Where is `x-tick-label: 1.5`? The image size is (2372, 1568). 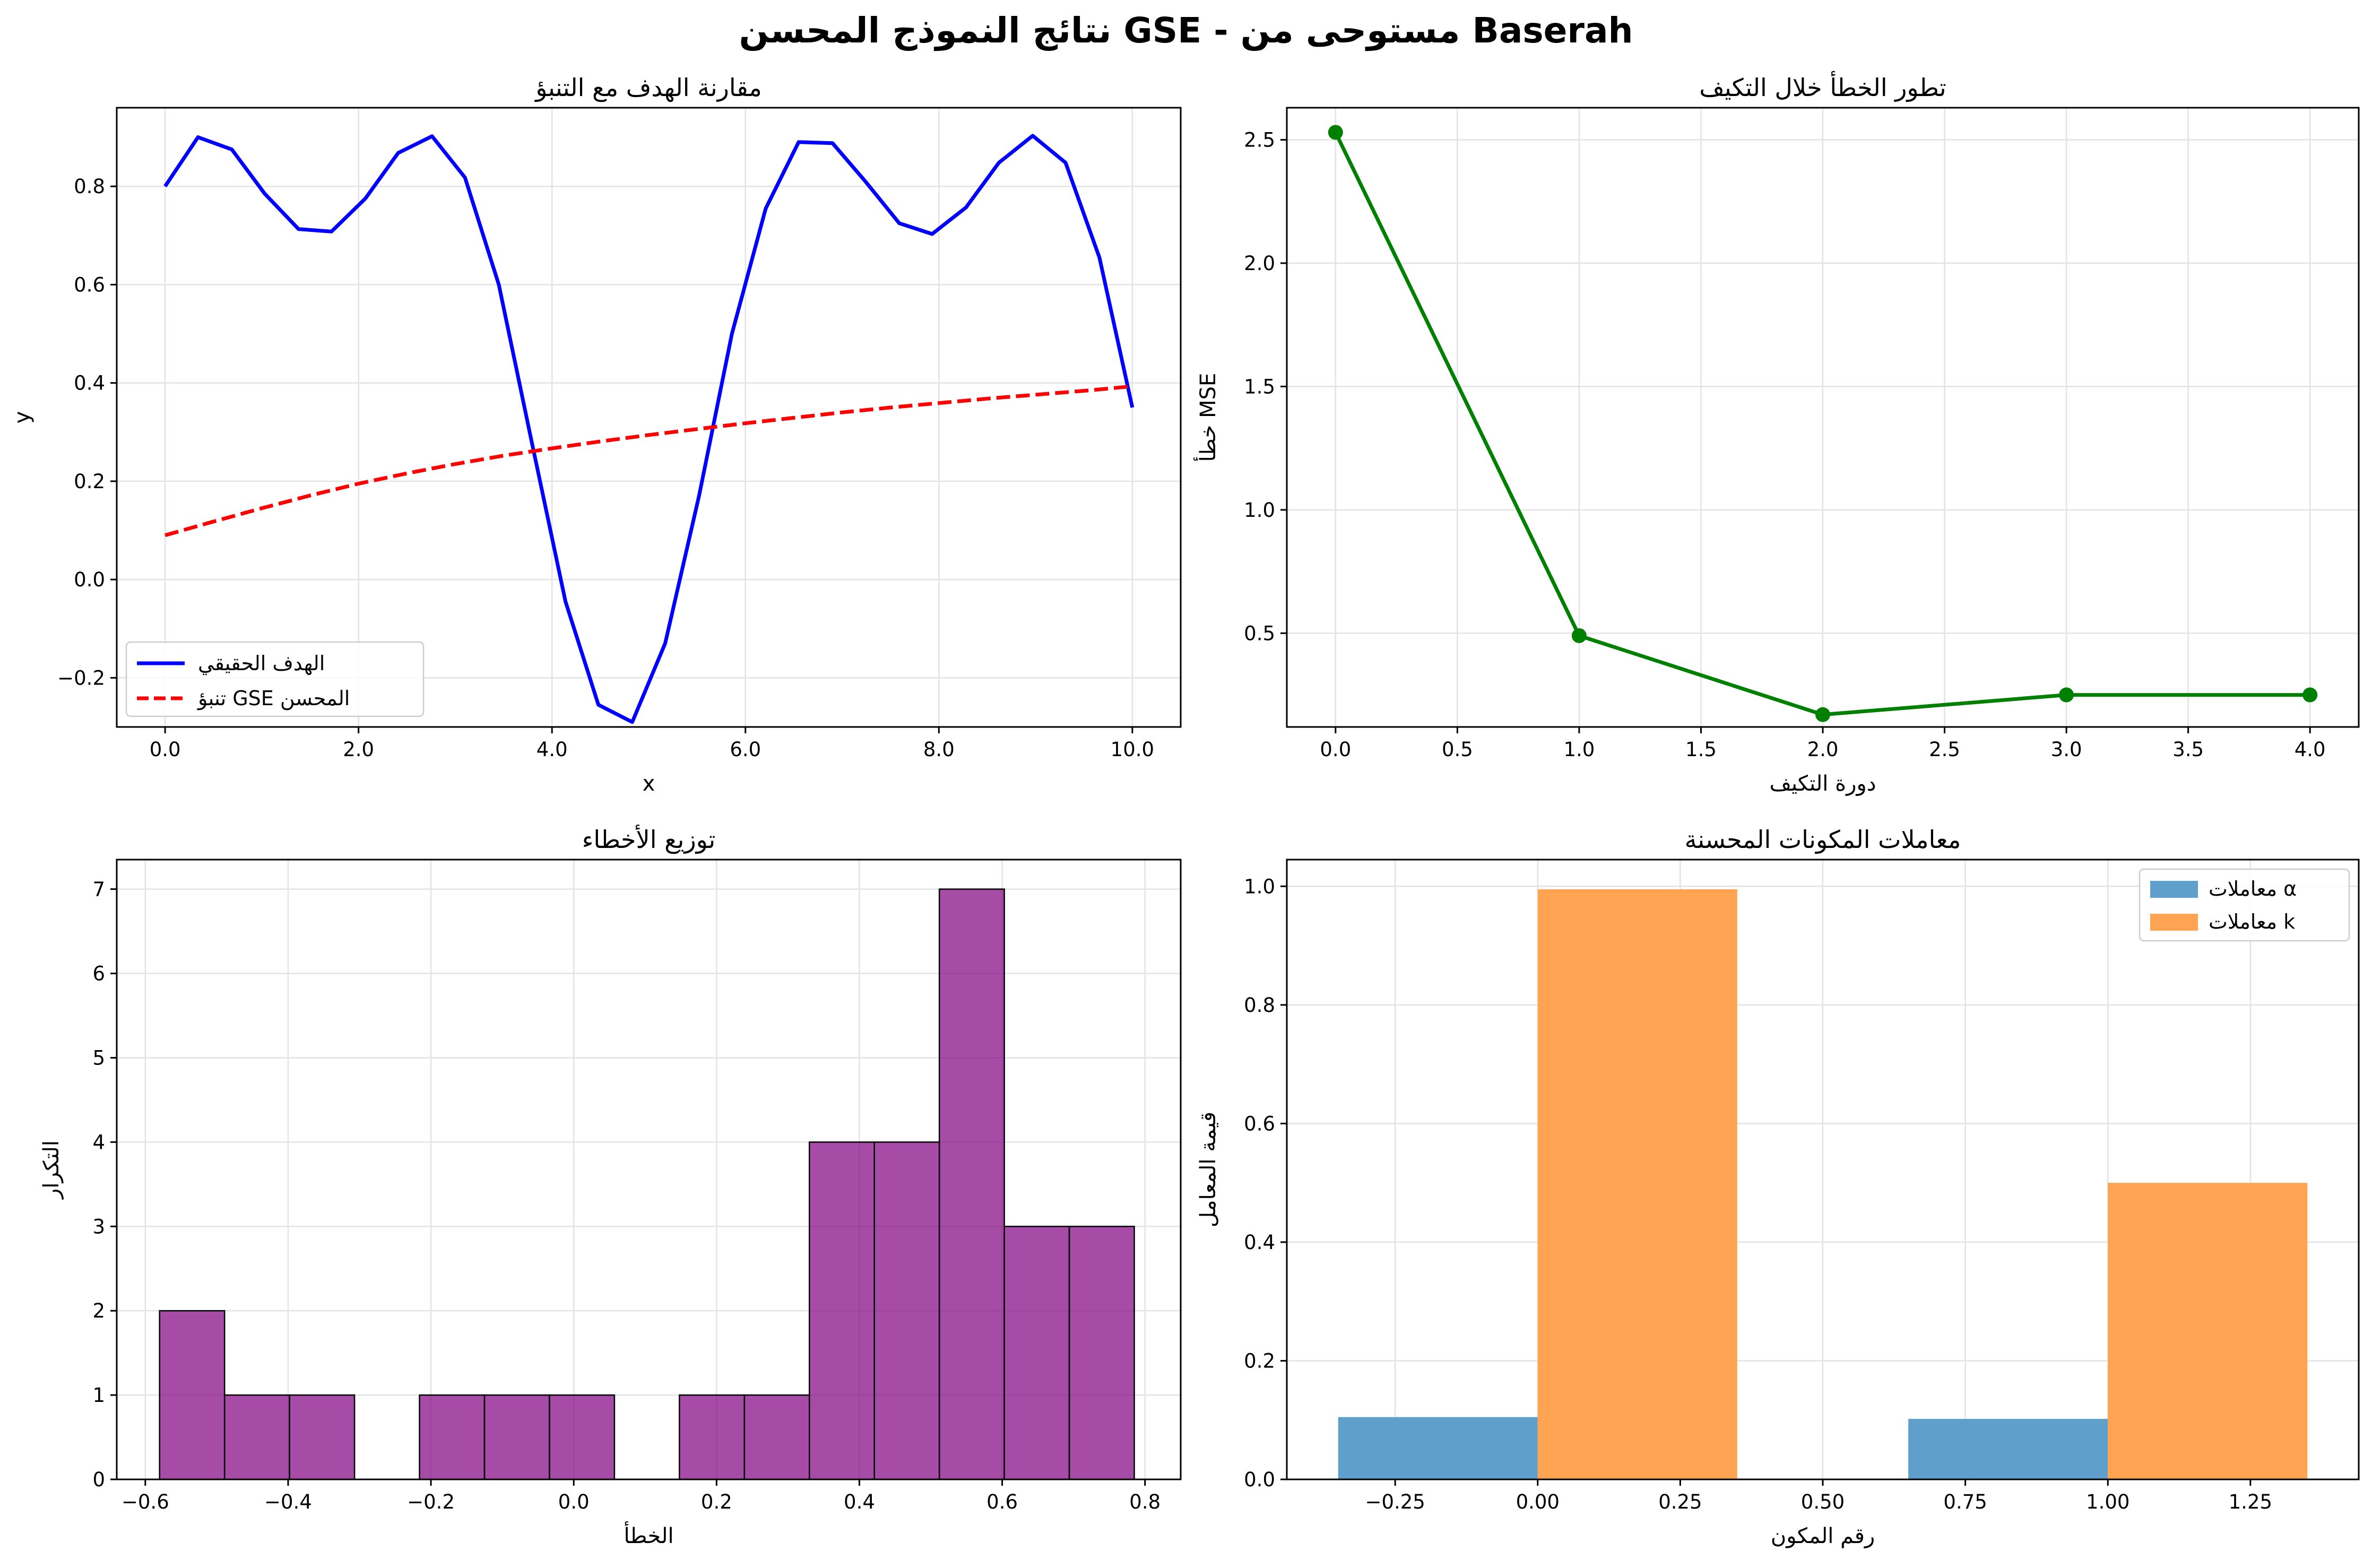
x-tick-label: 1.5 is located at coordinates (1701, 749).